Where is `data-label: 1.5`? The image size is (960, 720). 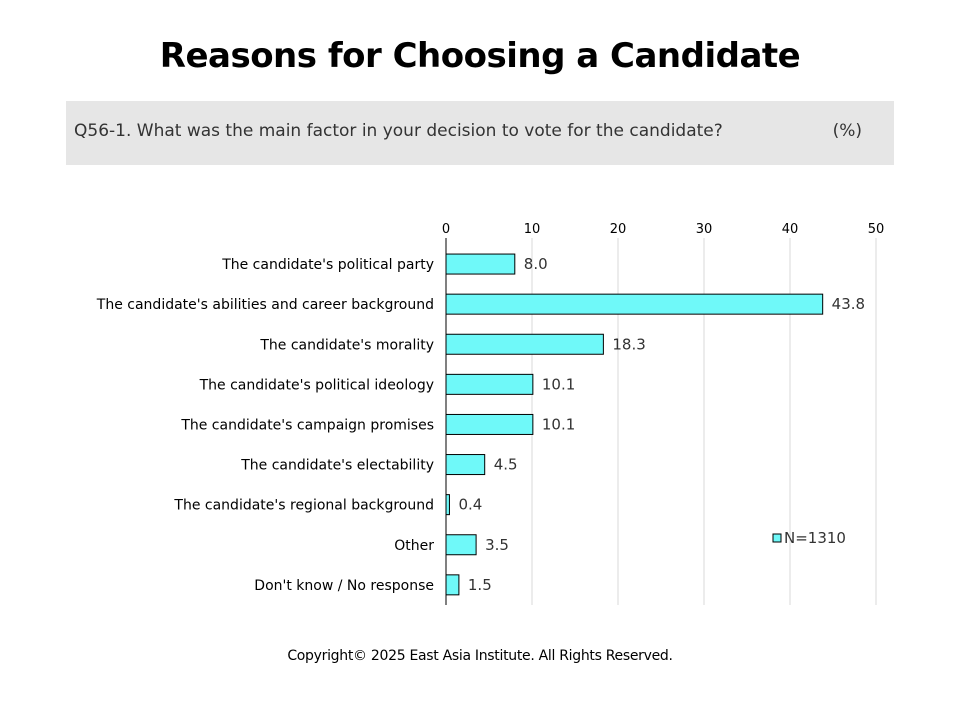 data-label: 1.5 is located at coordinates (480, 585).